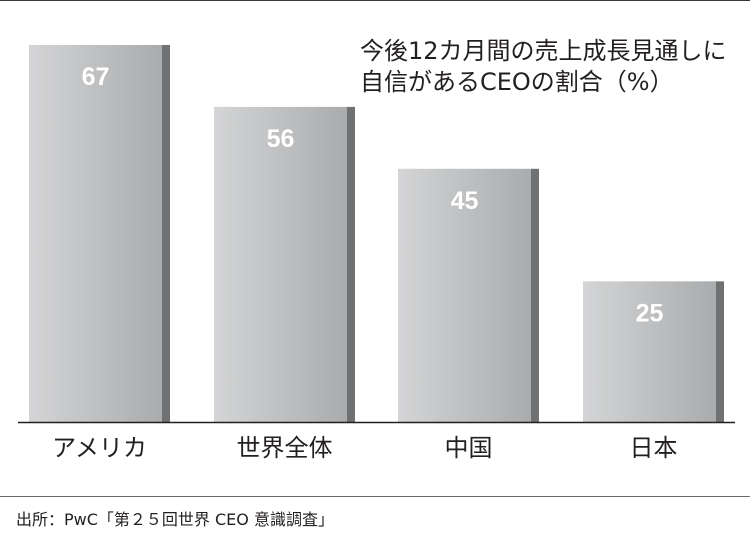 Image resolution: width=750 pixels, height=537 pixels. What do you see at coordinates (469, 448) in the screenshot?
I see `x-tick-label: 中国` at bounding box center [469, 448].